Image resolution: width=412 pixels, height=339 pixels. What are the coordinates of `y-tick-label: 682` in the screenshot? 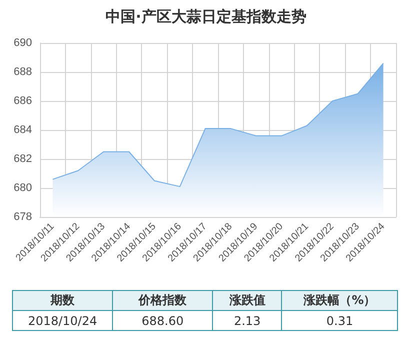 It's located at (23, 159).